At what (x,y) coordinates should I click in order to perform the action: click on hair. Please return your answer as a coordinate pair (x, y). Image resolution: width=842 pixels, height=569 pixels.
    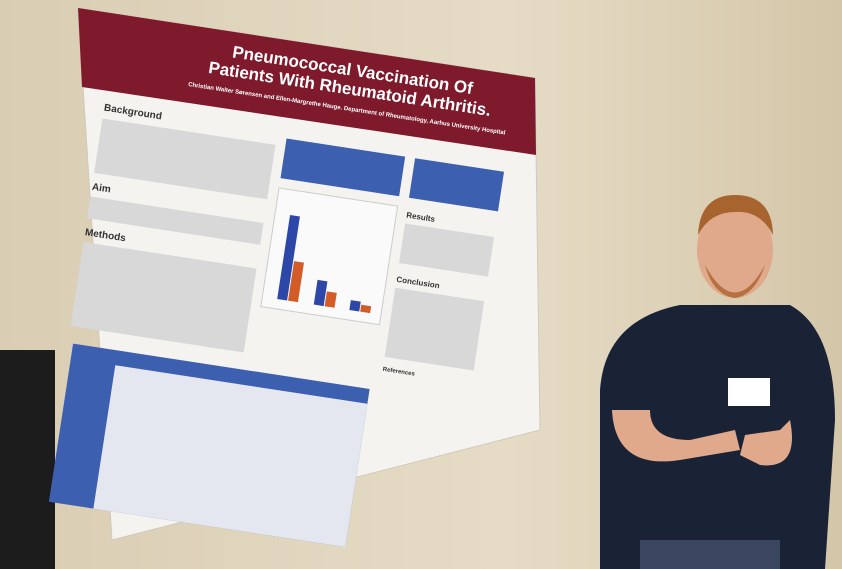
    Looking at the image, I should click on (735, 215).